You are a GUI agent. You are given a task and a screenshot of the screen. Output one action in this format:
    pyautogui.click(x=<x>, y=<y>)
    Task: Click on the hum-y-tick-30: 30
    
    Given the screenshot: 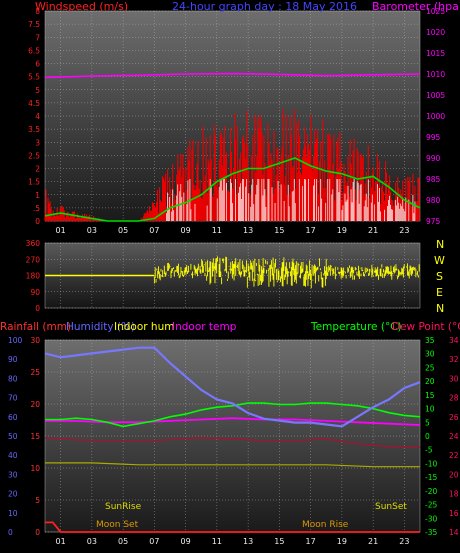 What is the action you would take?
    pyautogui.click(x=13, y=474)
    